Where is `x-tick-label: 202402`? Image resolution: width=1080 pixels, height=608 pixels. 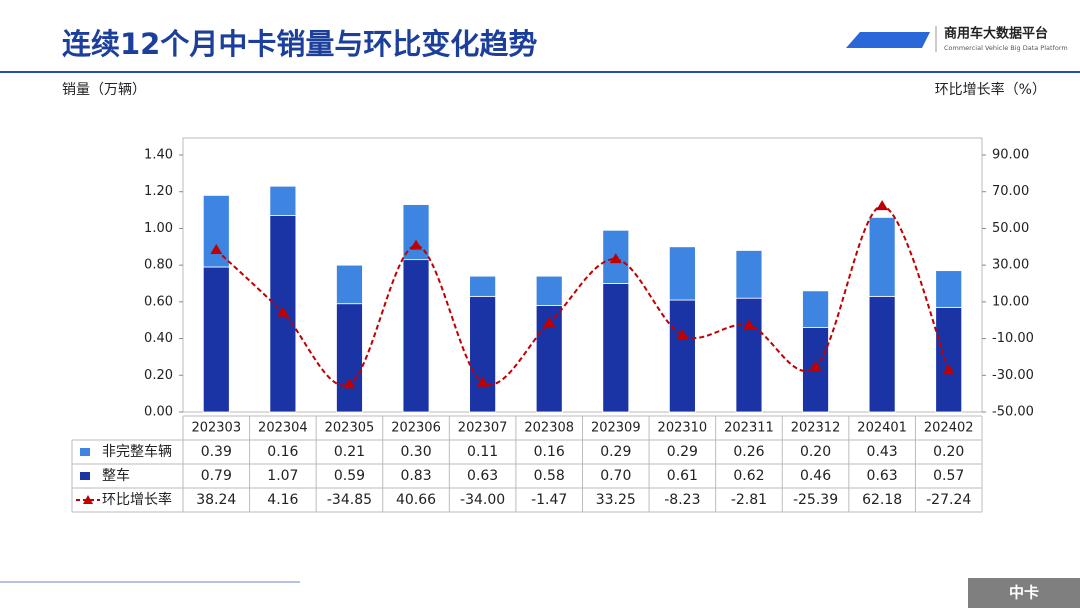
x-tick-label: 202402 is located at coordinates (949, 428).